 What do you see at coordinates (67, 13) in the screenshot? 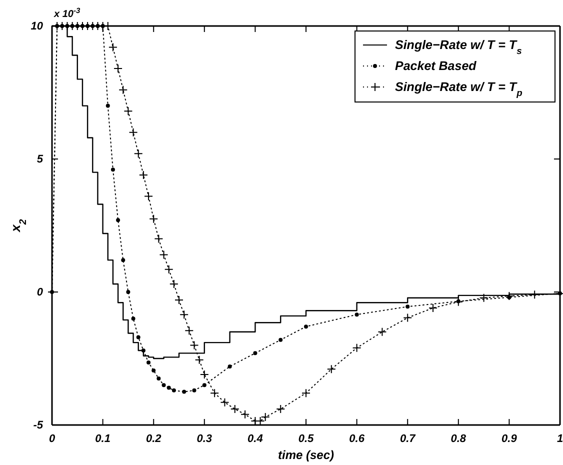
I see `text: x 10$^{-3}$` at bounding box center [67, 13].